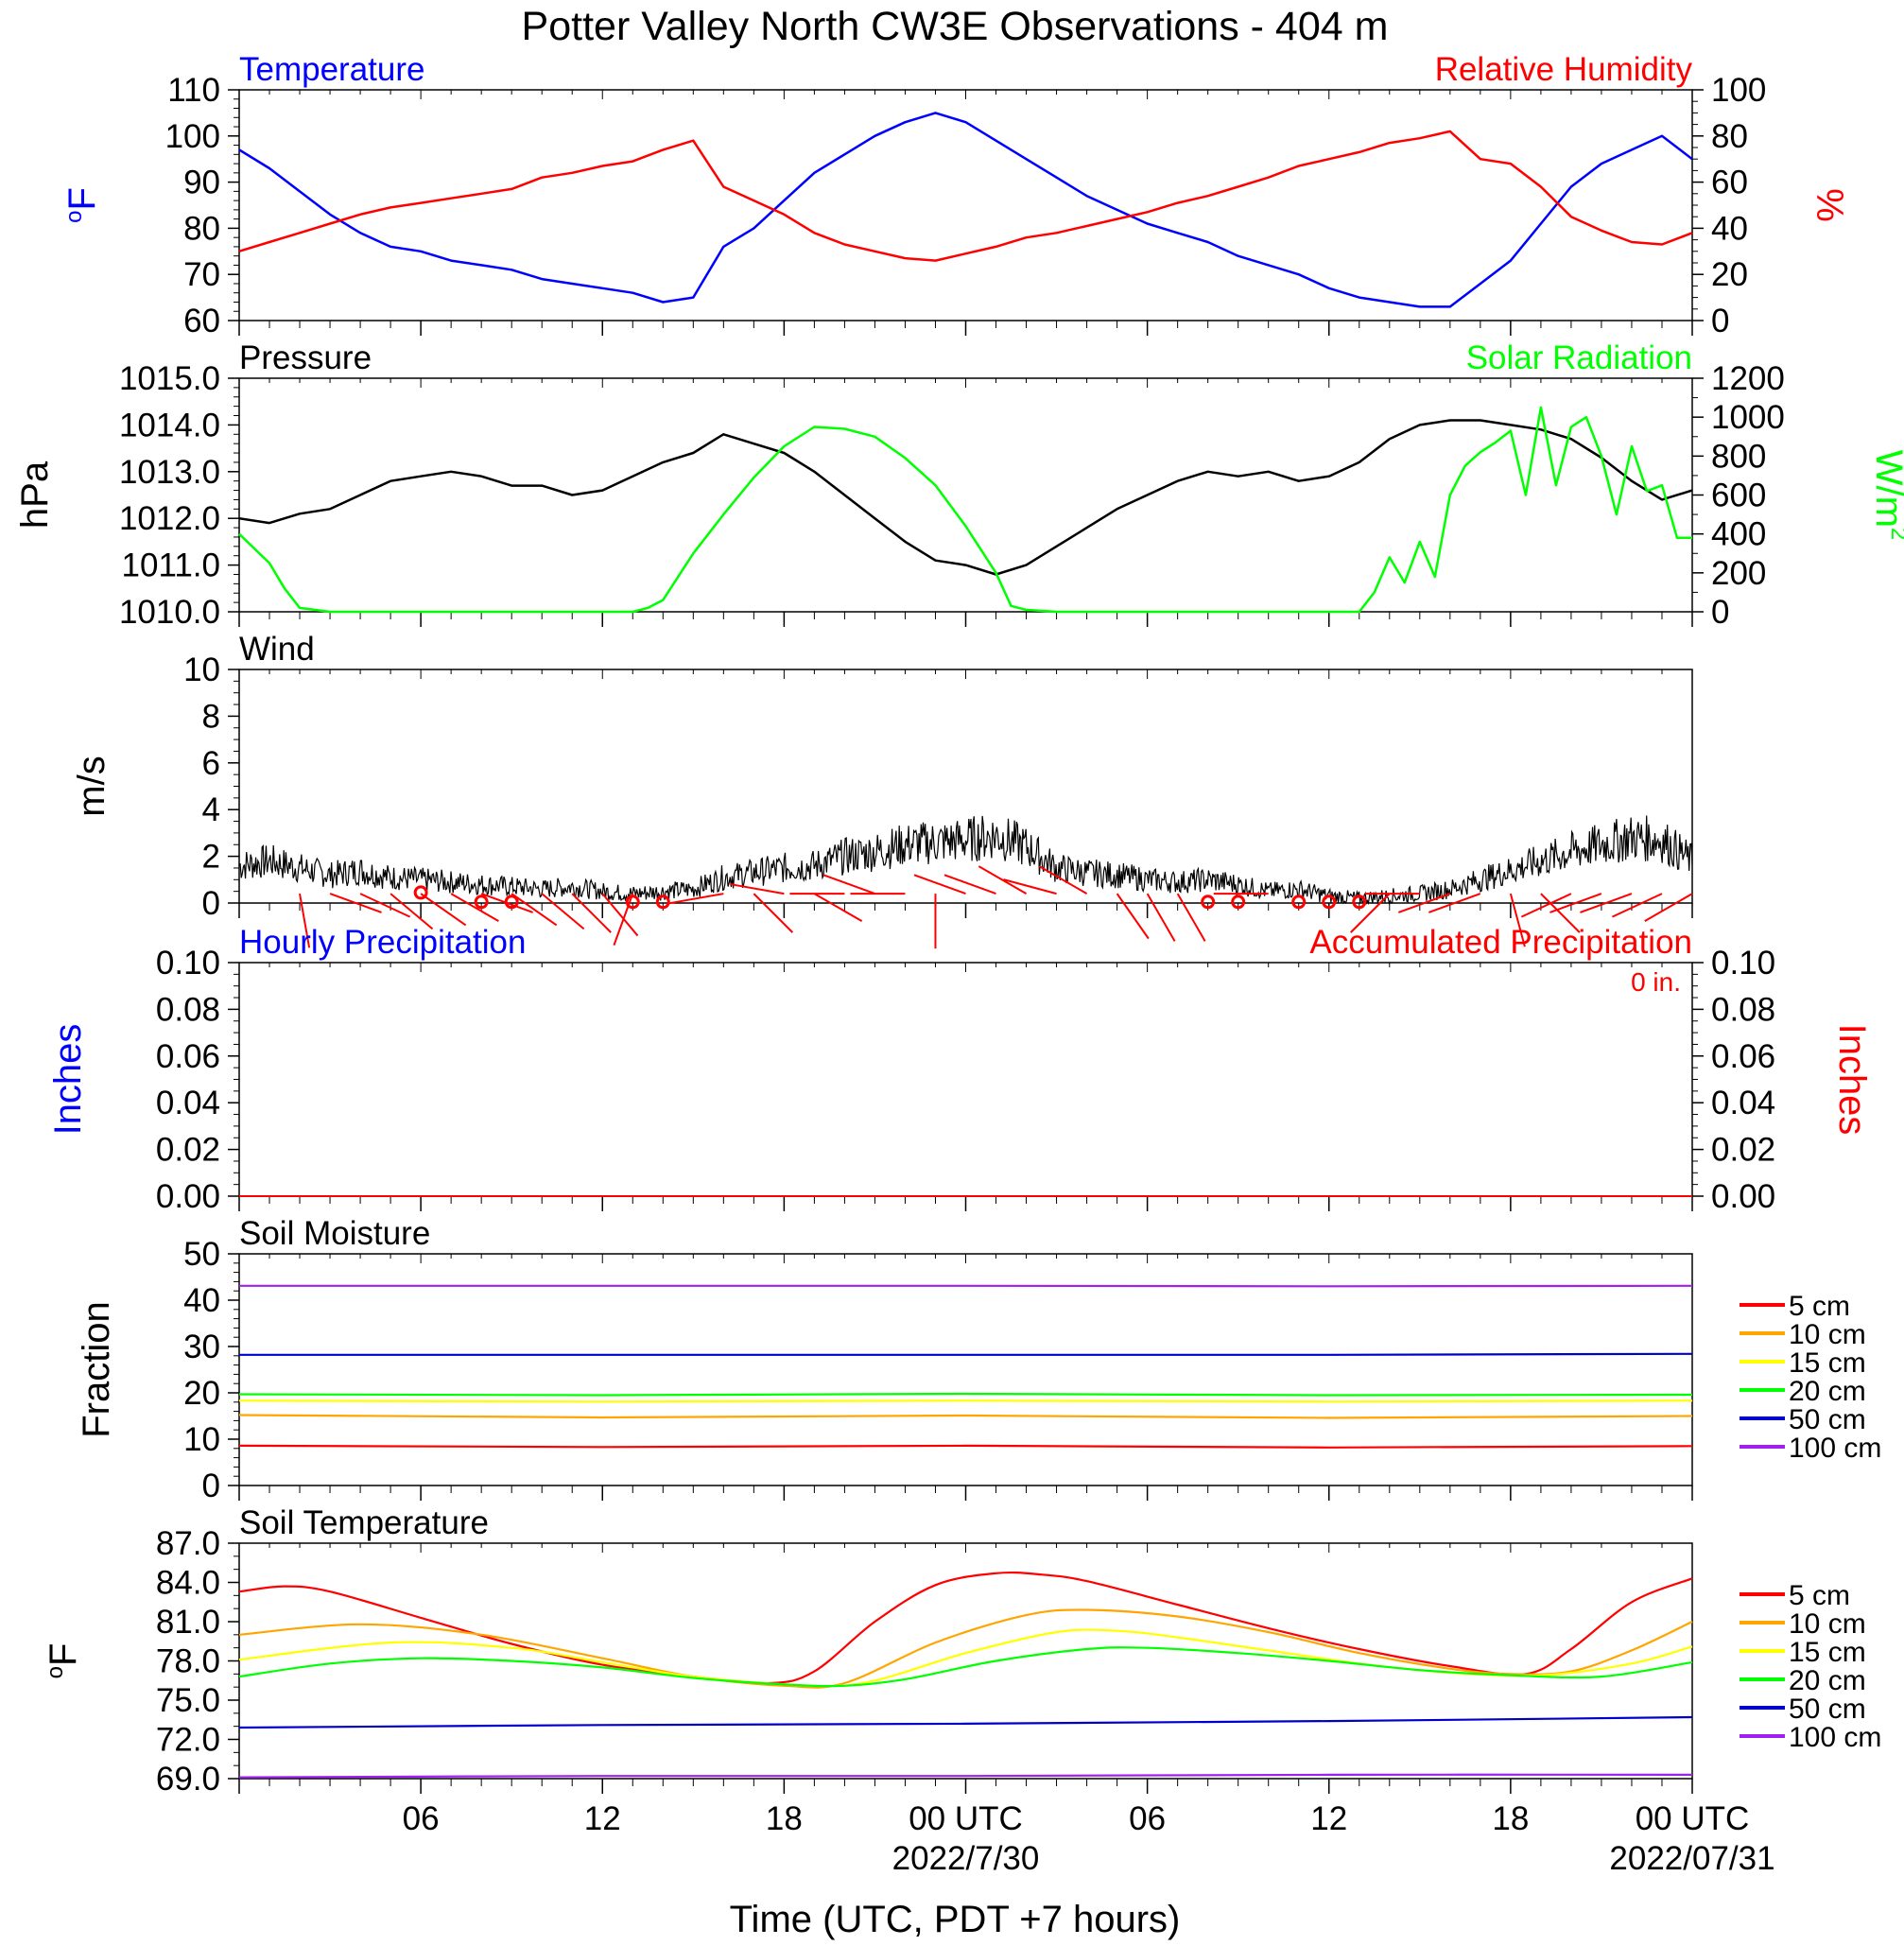 The height and width of the screenshot is (1946, 1904). What do you see at coordinates (966, 1776) in the screenshot?
I see `soil-temp-100cm-line` at bounding box center [966, 1776].